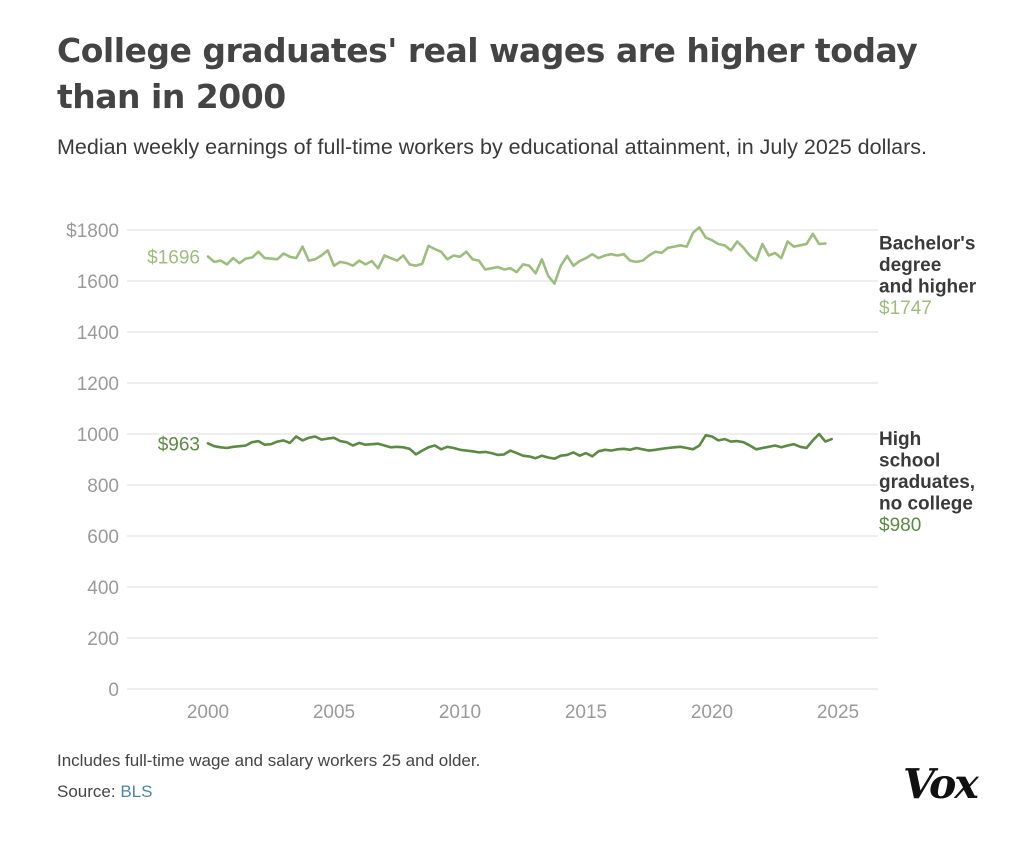 Image resolution: width=1024 pixels, height=842 pixels. What do you see at coordinates (928, 287) in the screenshot?
I see `series-name-label-bachelor-2: and higher` at bounding box center [928, 287].